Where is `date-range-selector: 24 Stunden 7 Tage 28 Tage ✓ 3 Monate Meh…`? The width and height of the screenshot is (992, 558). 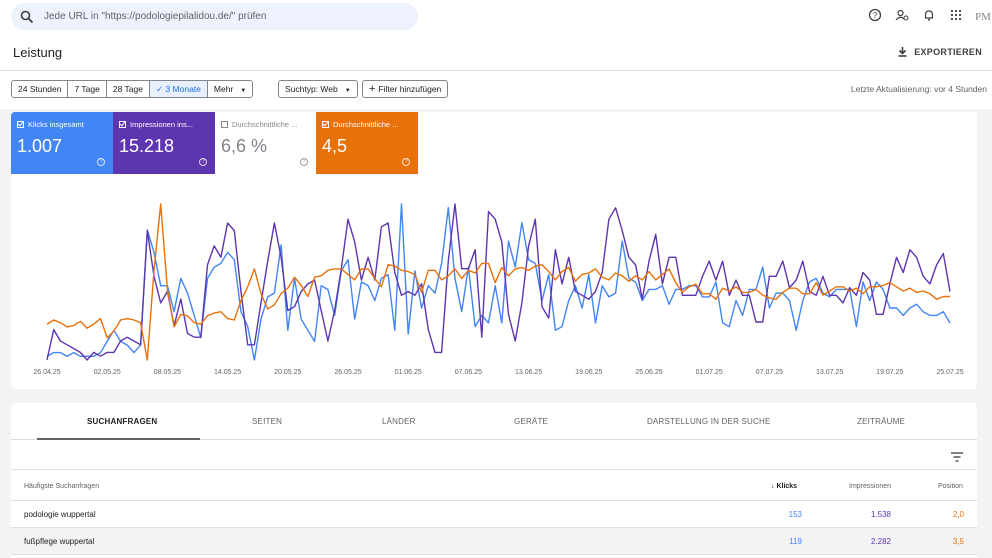 date-range-selector: 24 Stunden 7 Tage 28 Tage ✓ 3 Monate Meh… is located at coordinates (132, 89).